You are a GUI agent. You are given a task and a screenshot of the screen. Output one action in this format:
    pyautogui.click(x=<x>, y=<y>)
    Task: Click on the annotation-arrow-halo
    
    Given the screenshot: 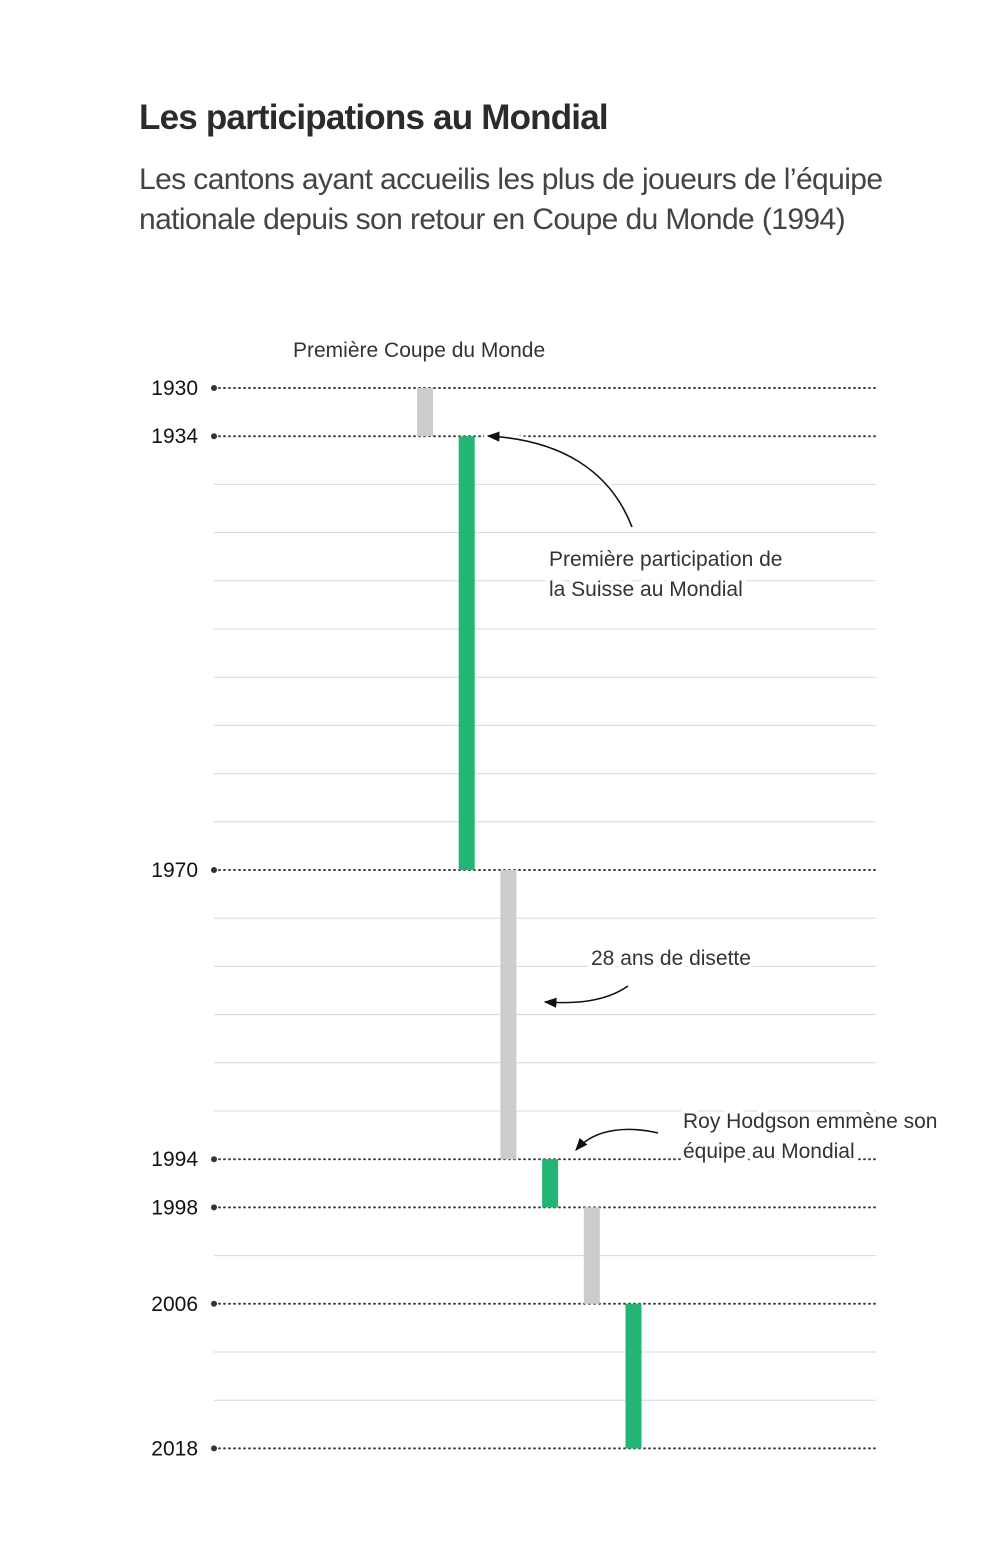 What is the action you would take?
    pyautogui.click(x=560, y=481)
    